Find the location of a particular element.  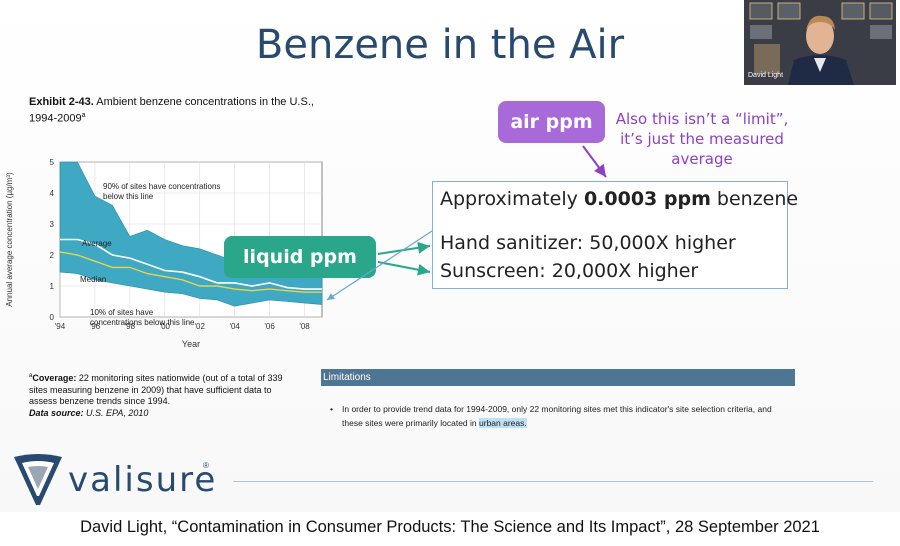

webcam-name: David Light is located at coordinates (766, 75).